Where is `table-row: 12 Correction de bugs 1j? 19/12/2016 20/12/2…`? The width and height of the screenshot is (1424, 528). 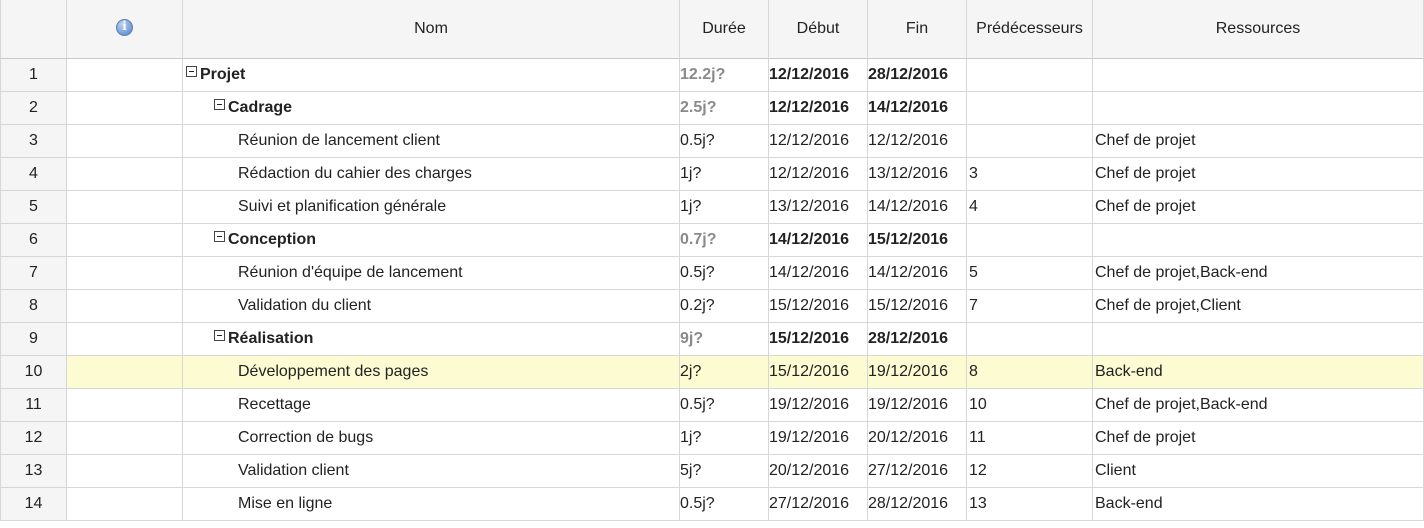
table-row: 12 Correction de bugs 1j? 19/12/2016 20/12/2… is located at coordinates (712, 438).